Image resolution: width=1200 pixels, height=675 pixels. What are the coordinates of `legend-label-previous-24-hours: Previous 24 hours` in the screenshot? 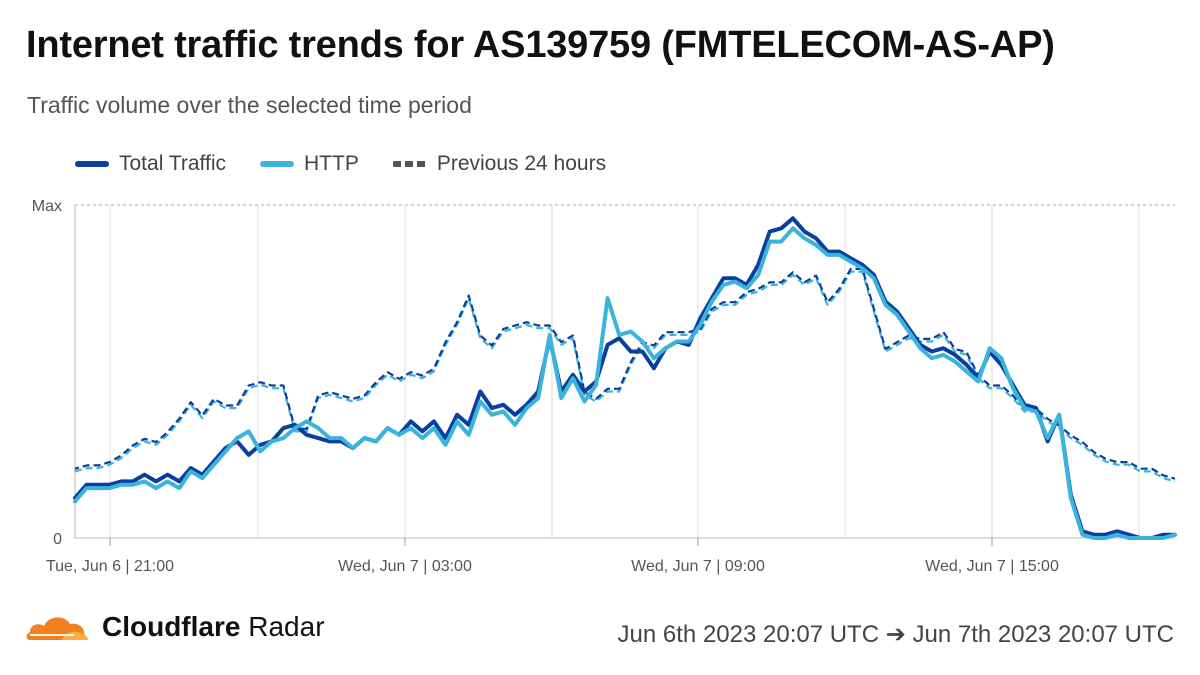 It's located at (521, 163).